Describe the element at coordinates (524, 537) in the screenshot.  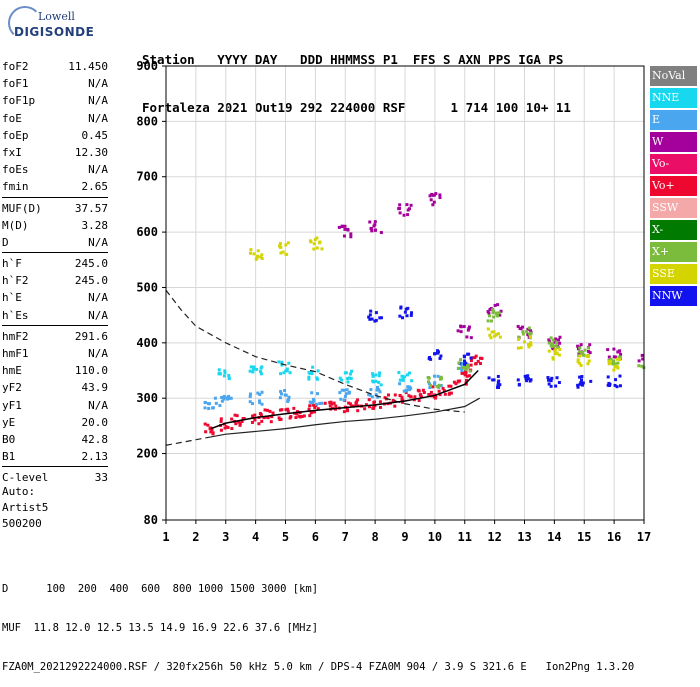
I see `x-tick-label: 13` at that location.